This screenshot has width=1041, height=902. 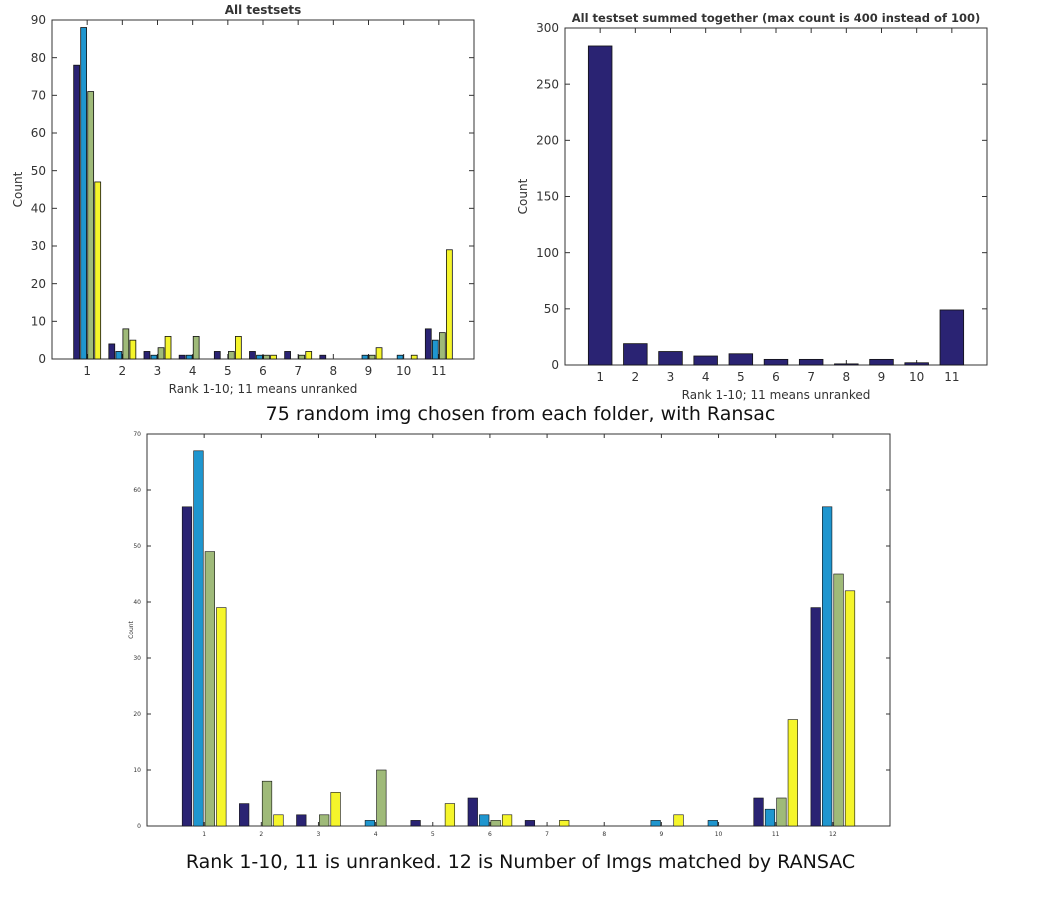 I want to click on y-tick-label: 80, so click(x=38, y=58).